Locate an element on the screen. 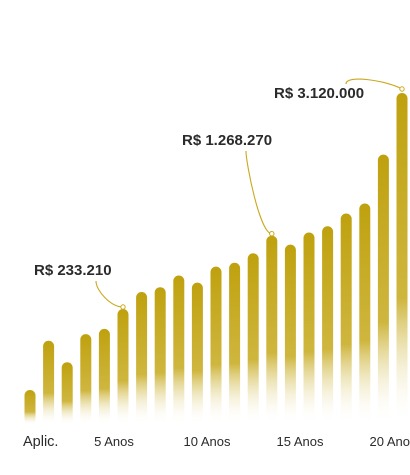 The height and width of the screenshot is (475, 410). callout-label: R$ 233.210 is located at coordinates (73, 270).